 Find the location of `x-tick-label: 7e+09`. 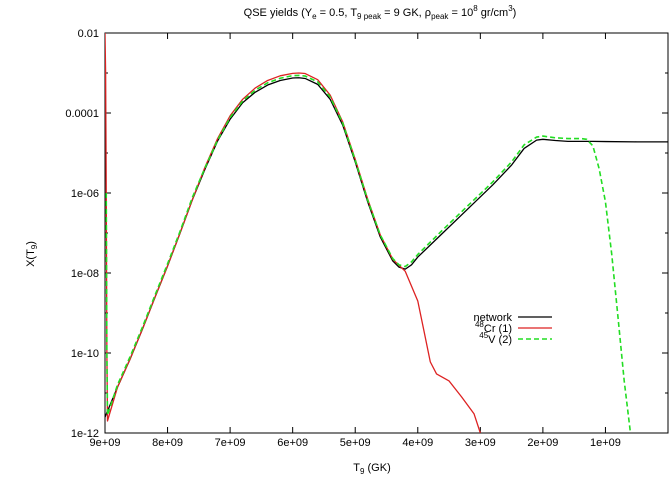

x-tick-label: 7e+09 is located at coordinates (230, 443).